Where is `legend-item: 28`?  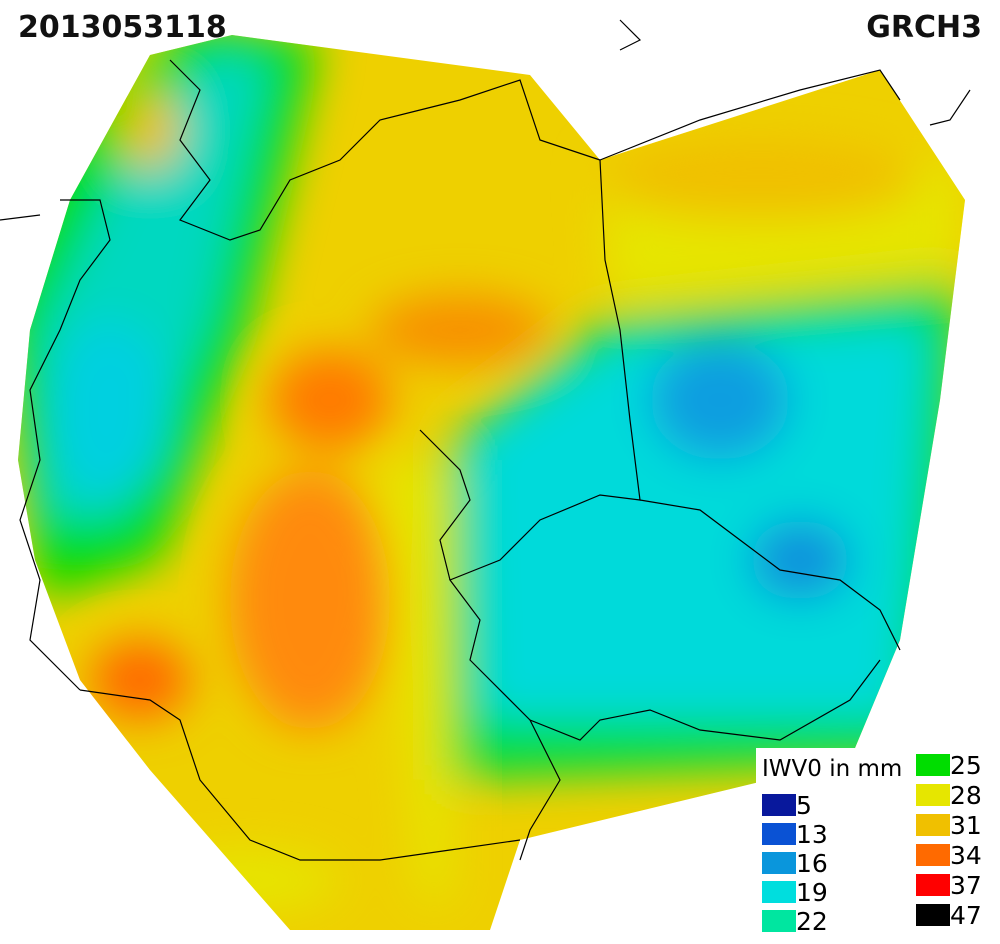
legend-item: 28 is located at coordinates (949, 796).